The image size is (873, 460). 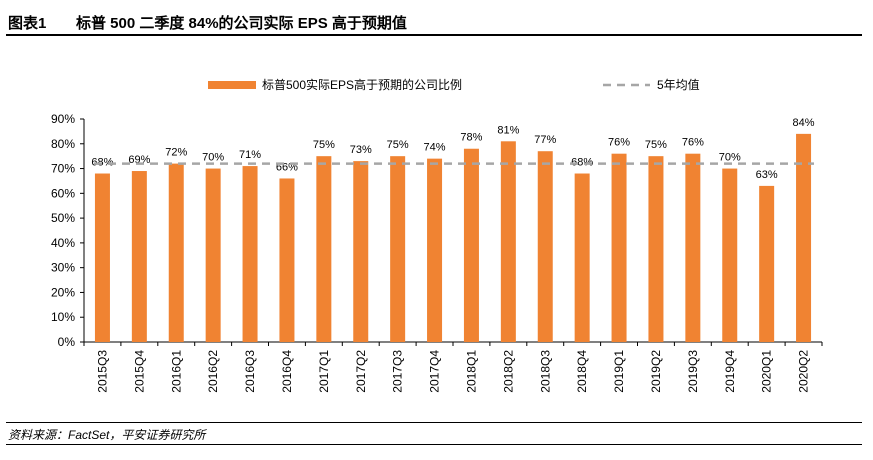 I want to click on y-tick-label: 70%, so click(x=63, y=169).